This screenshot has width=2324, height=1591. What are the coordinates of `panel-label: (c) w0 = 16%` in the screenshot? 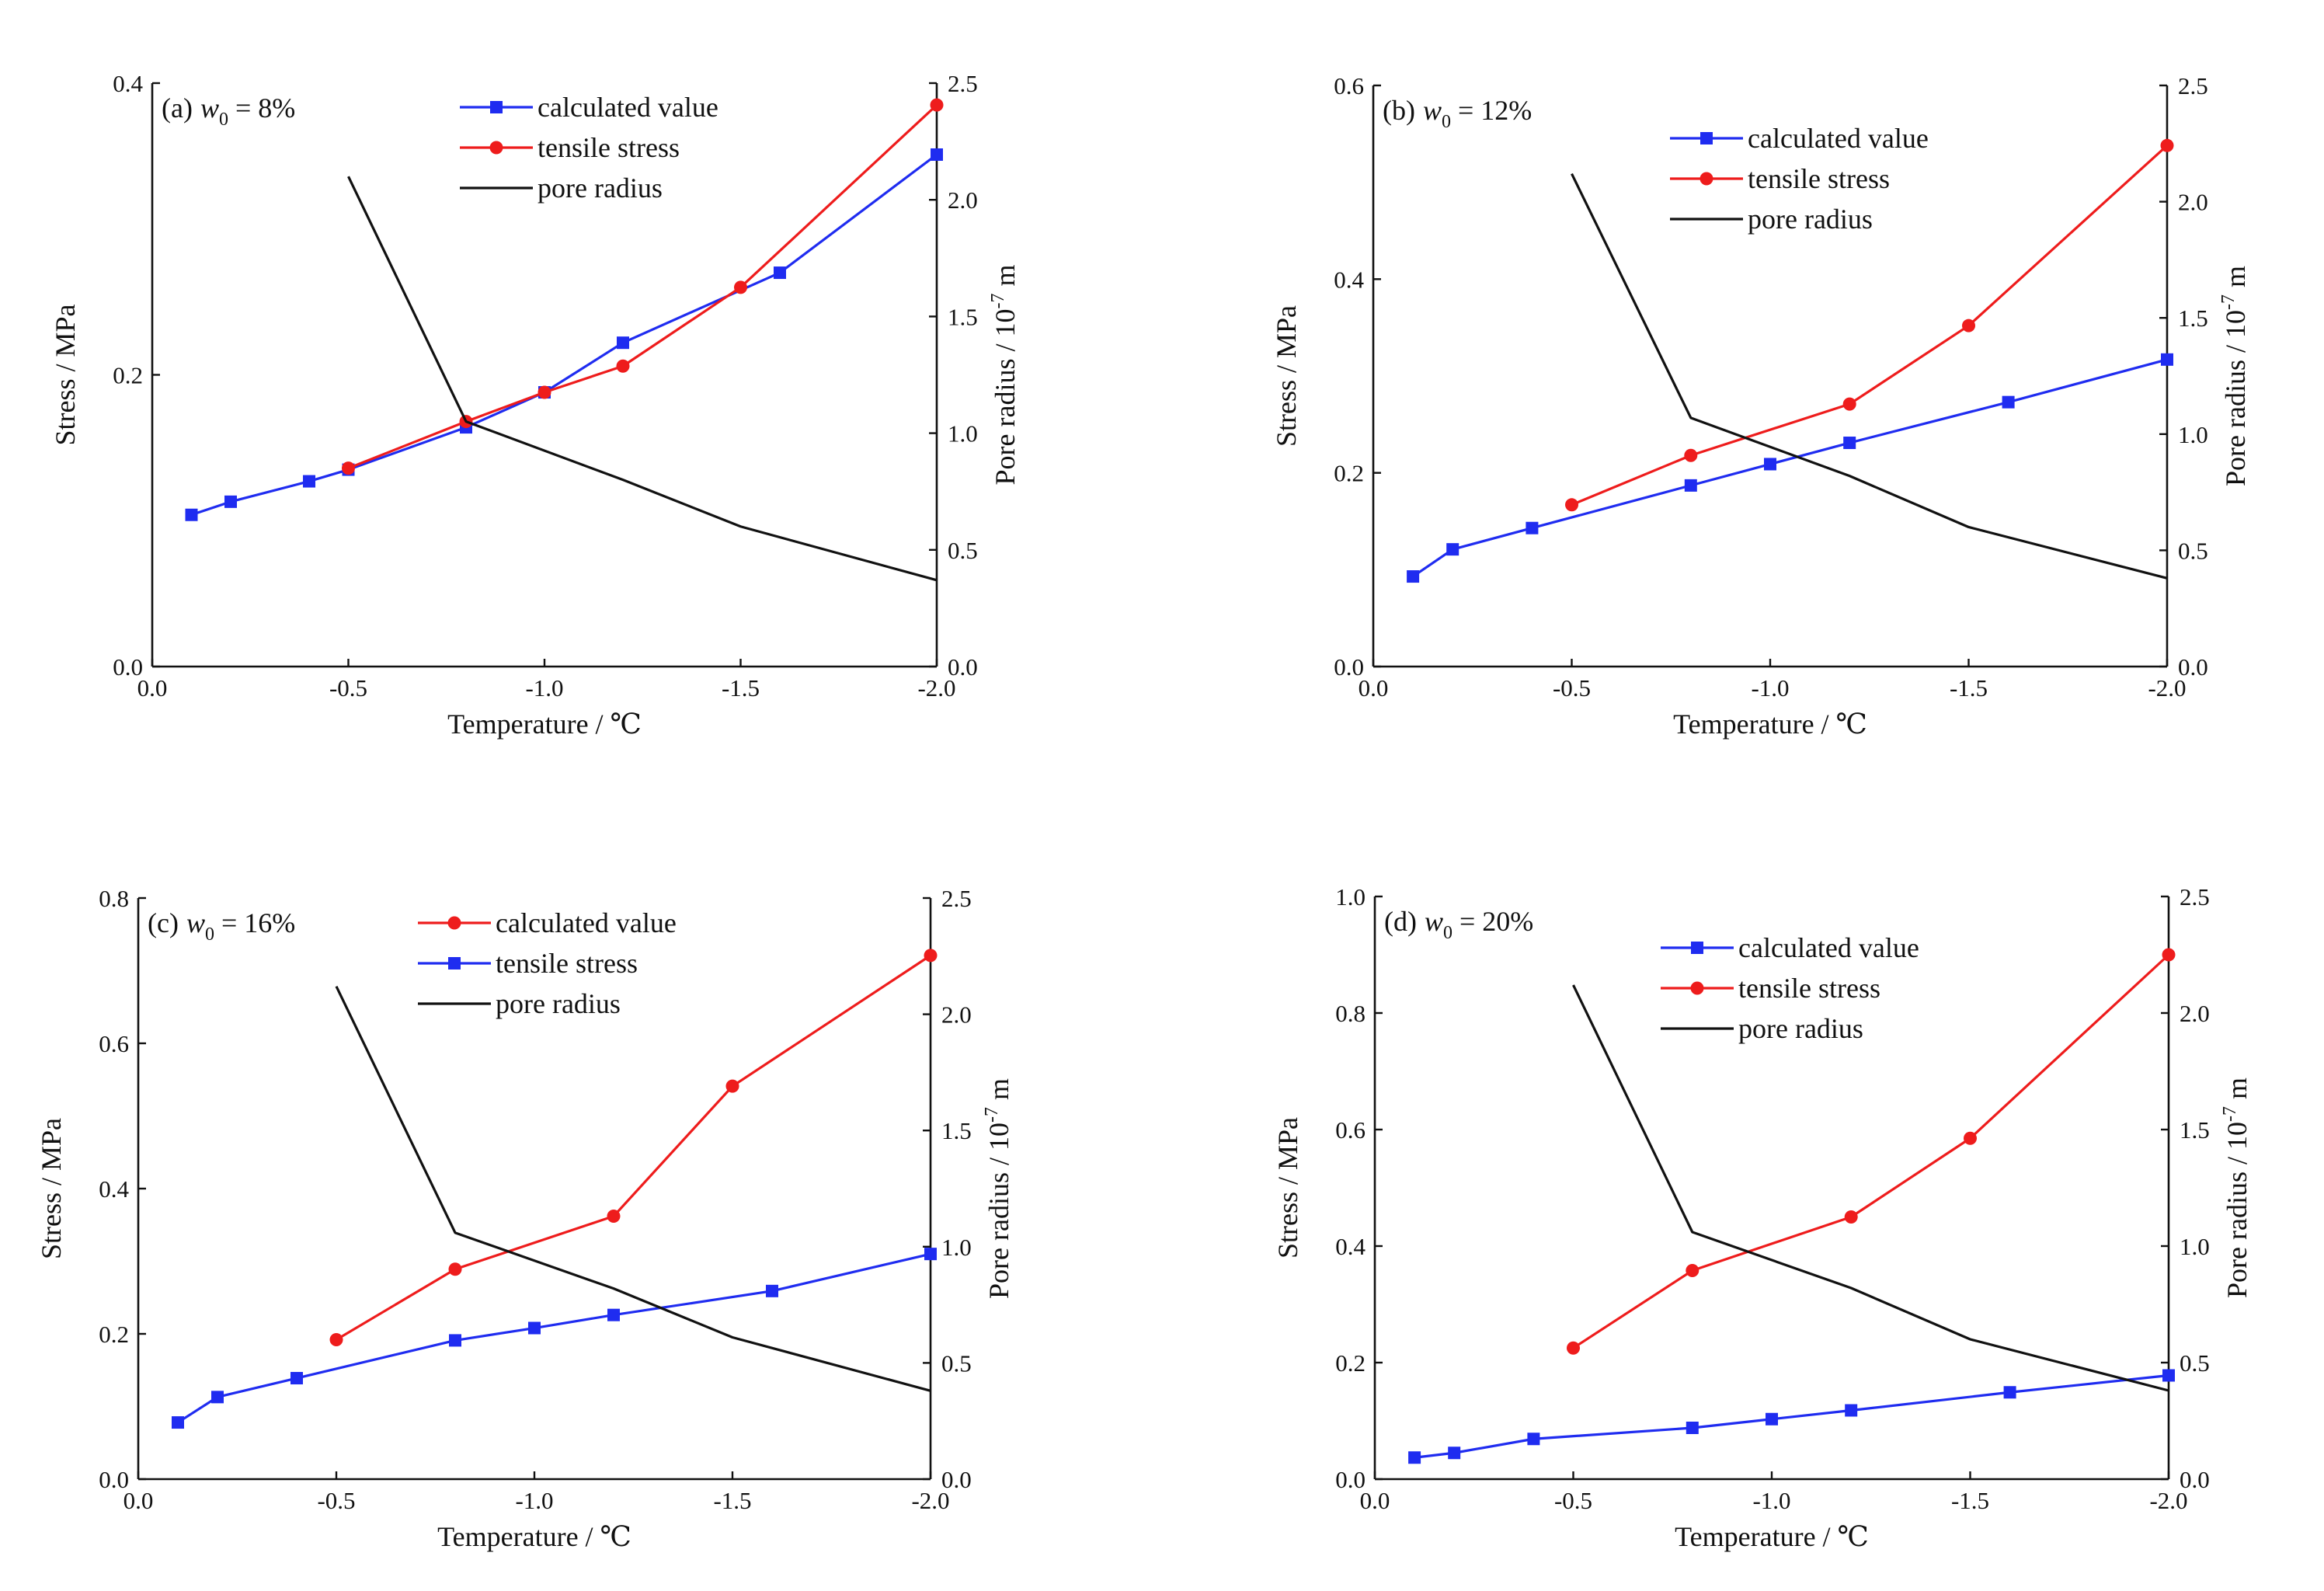 It's located at (221, 926).